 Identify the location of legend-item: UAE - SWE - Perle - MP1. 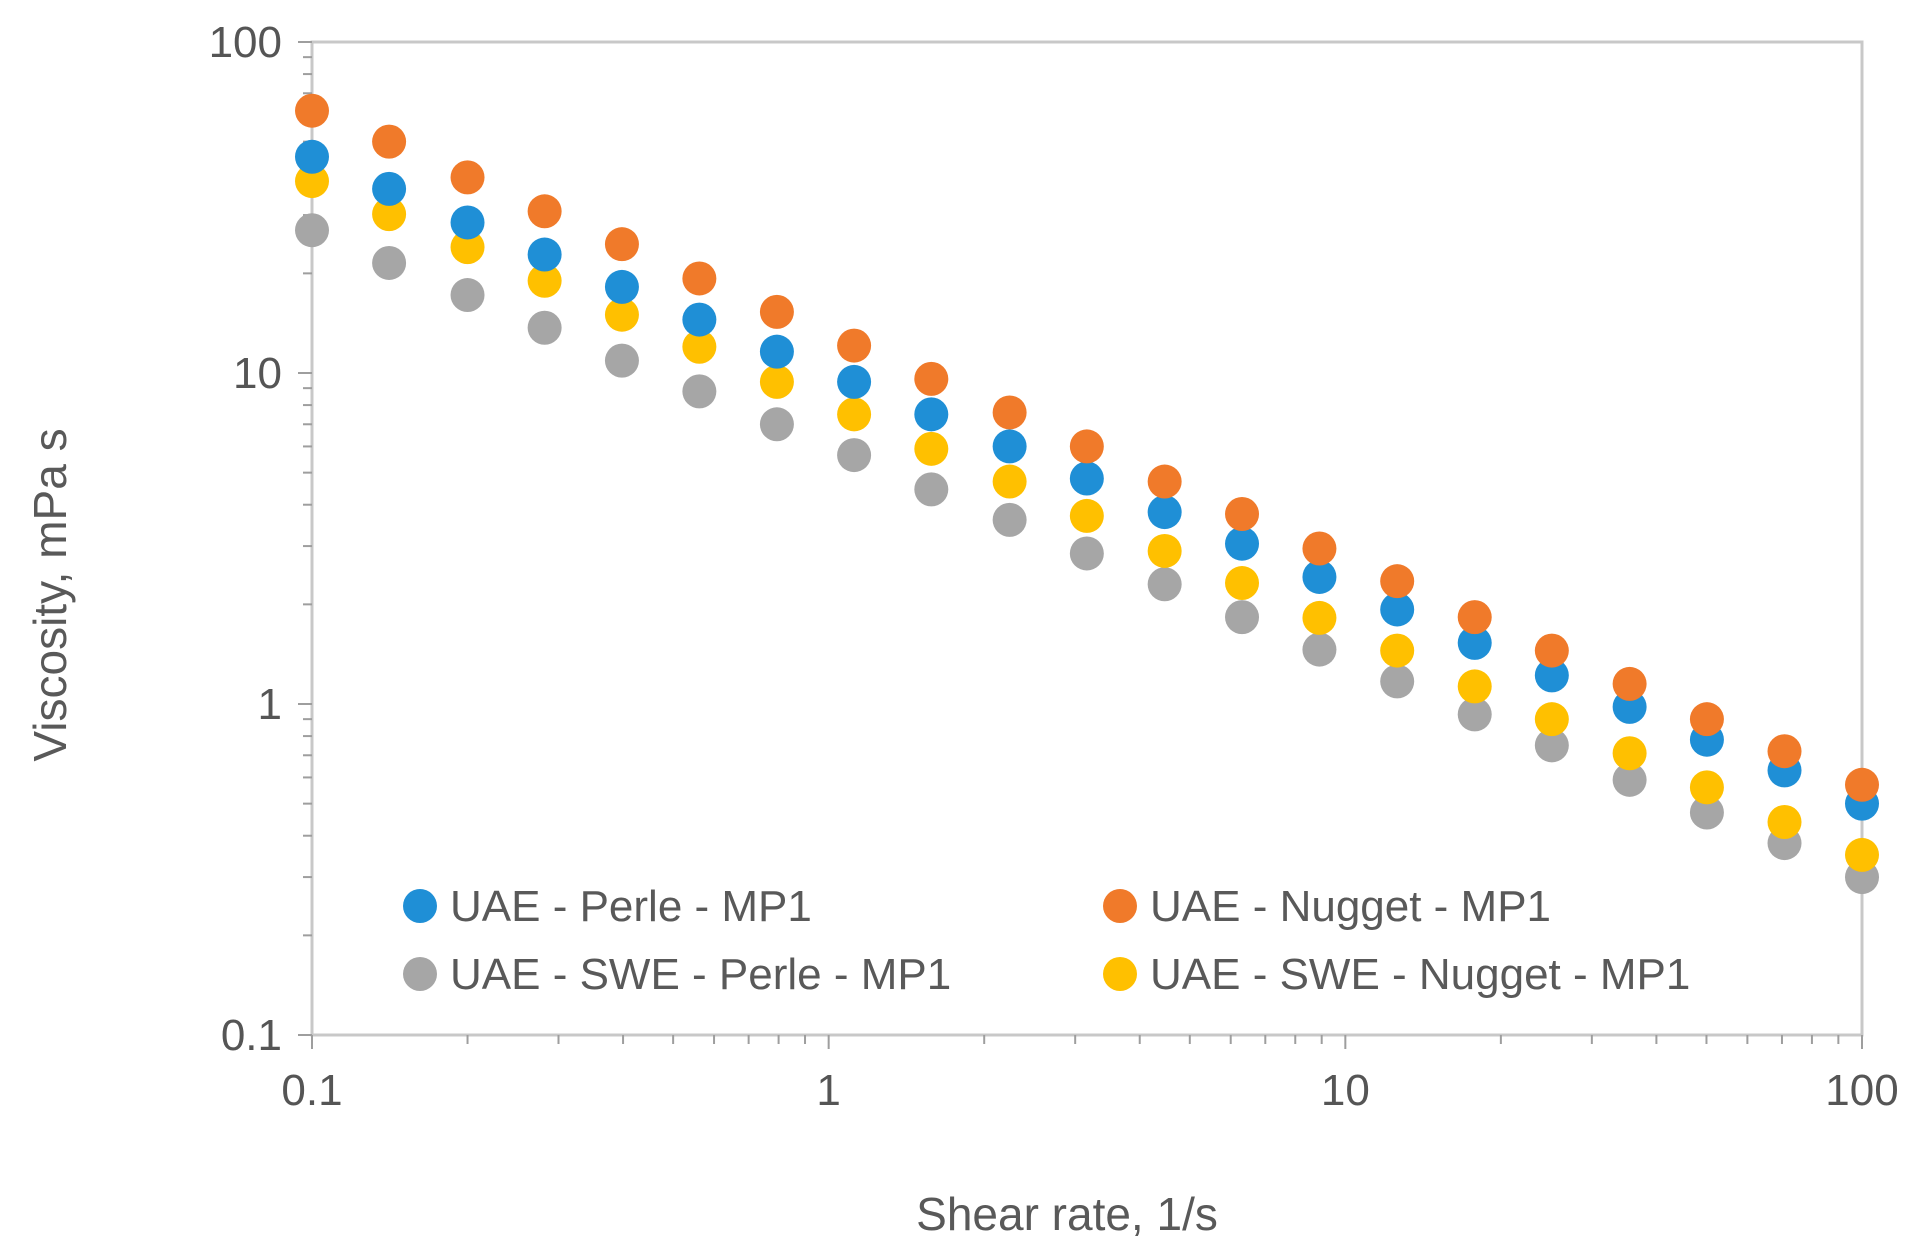
(677, 974).